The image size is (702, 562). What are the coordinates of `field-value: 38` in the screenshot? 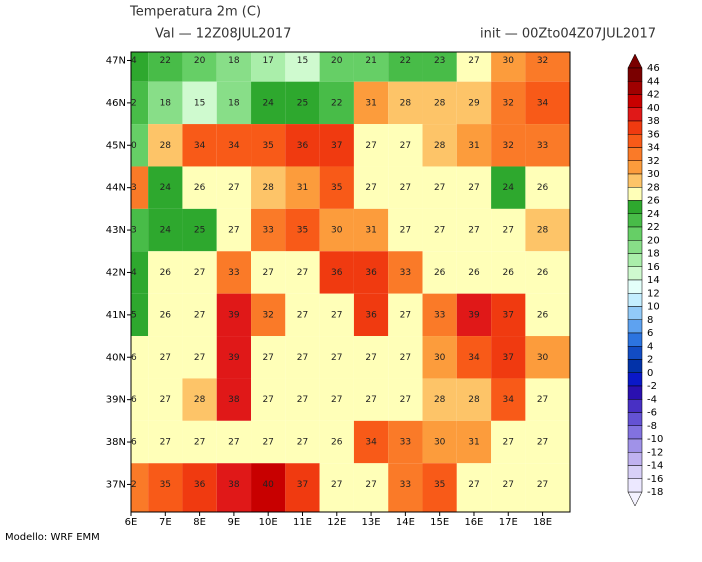 It's located at (234, 485).